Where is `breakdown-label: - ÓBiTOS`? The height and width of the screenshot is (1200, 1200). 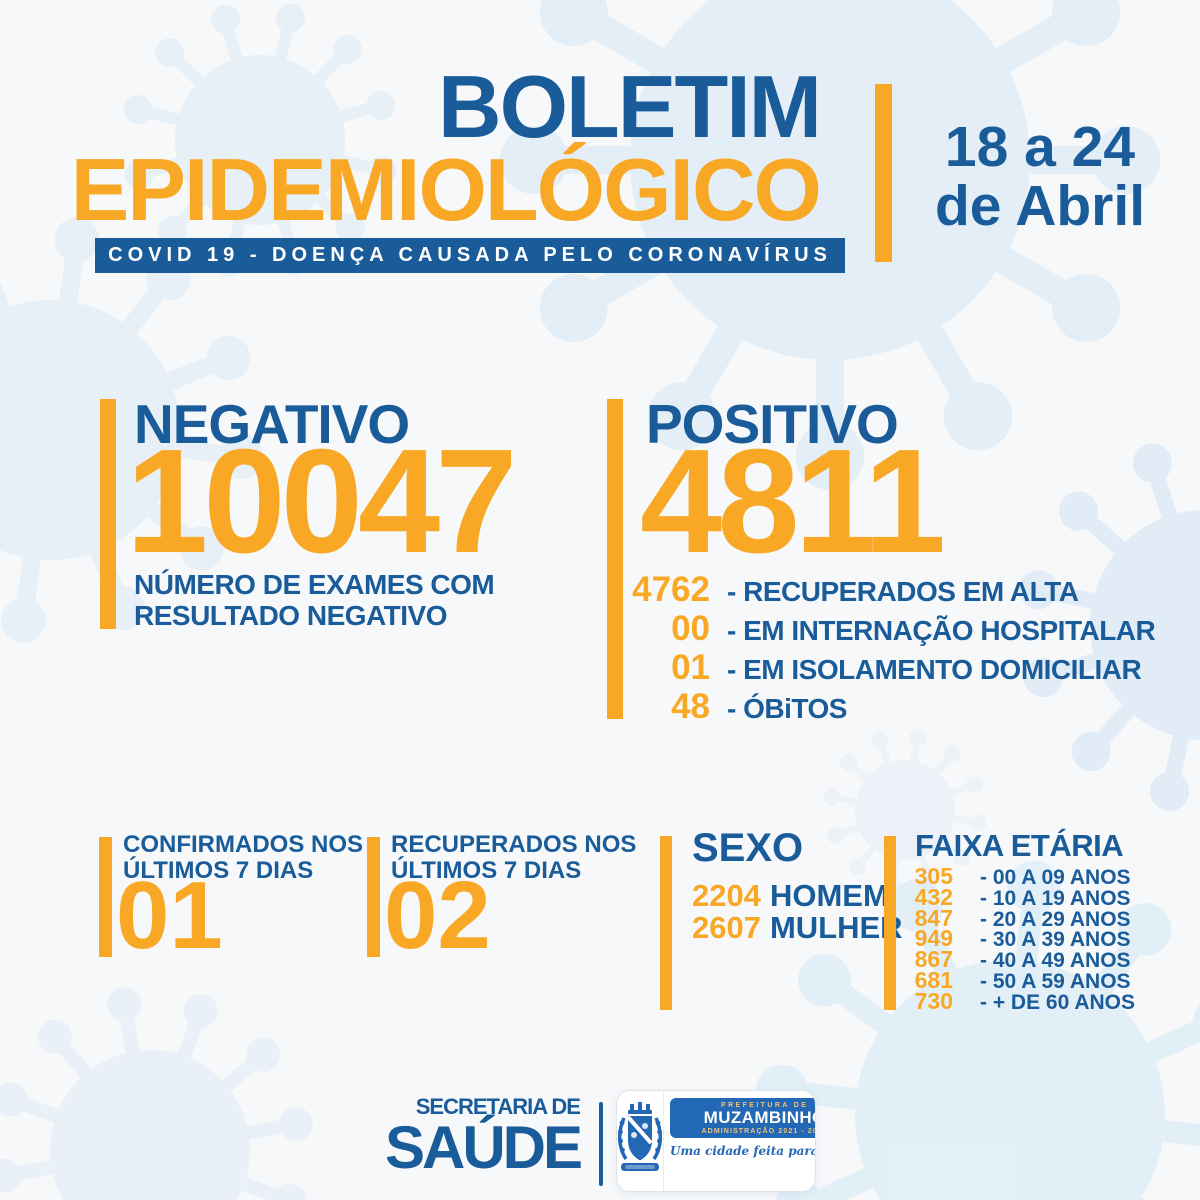
breakdown-label: - ÓBiTOS is located at coordinates (787, 708).